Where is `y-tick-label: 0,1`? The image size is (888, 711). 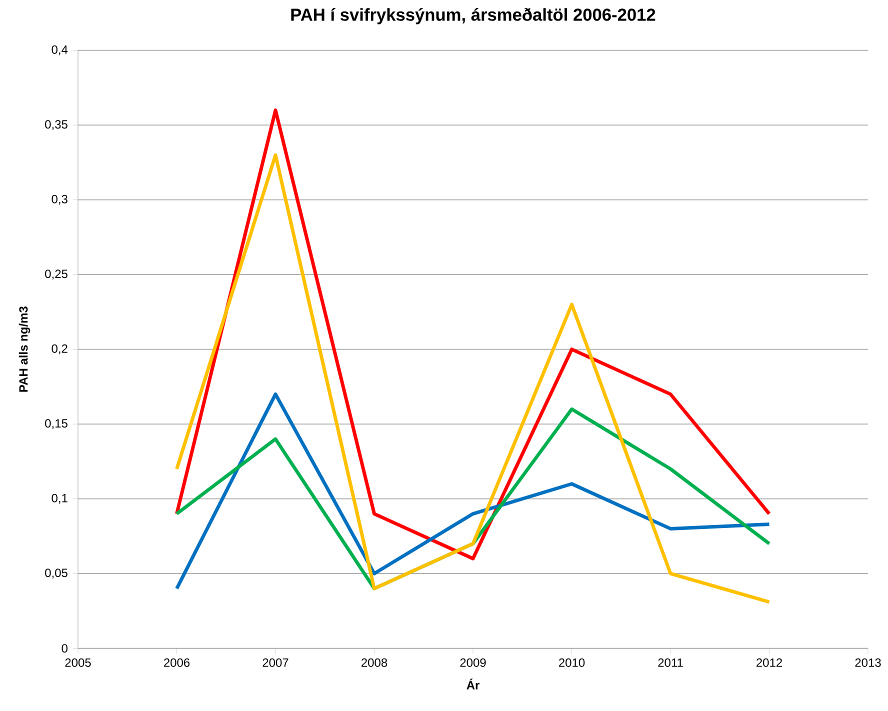
y-tick-label: 0,1 is located at coordinates (60, 499).